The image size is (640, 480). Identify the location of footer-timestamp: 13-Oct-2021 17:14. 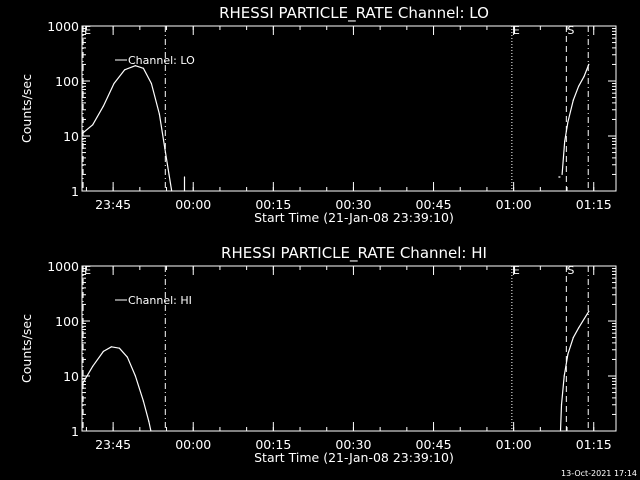
(599, 473).